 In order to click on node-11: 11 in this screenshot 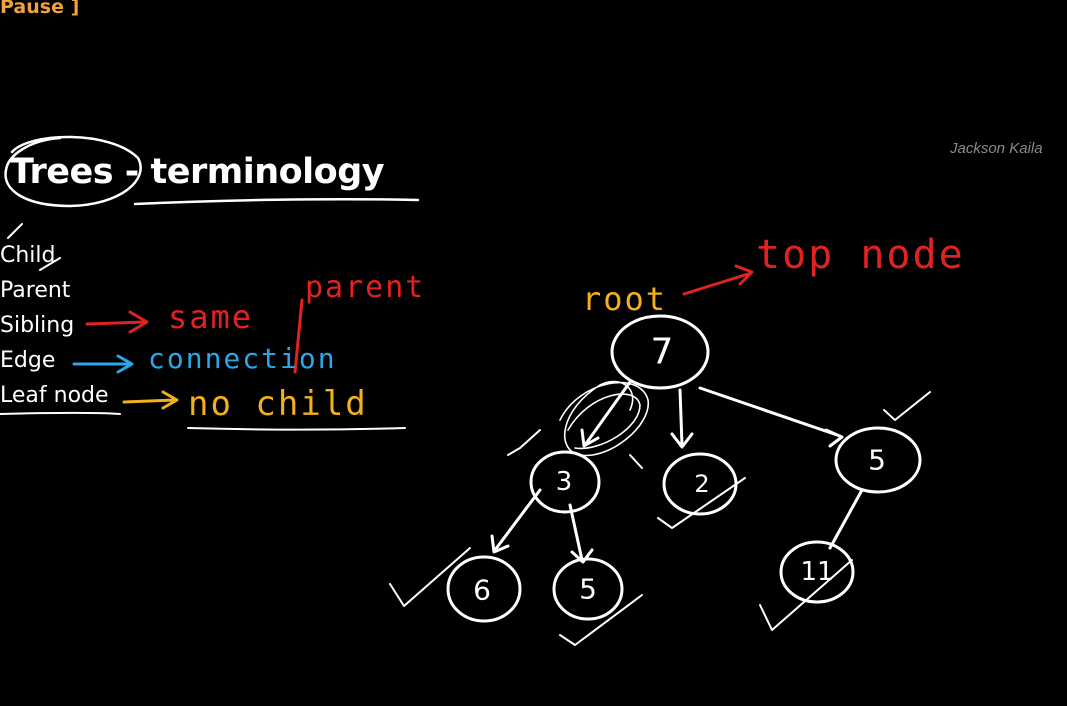, I will do `click(817, 572)`.